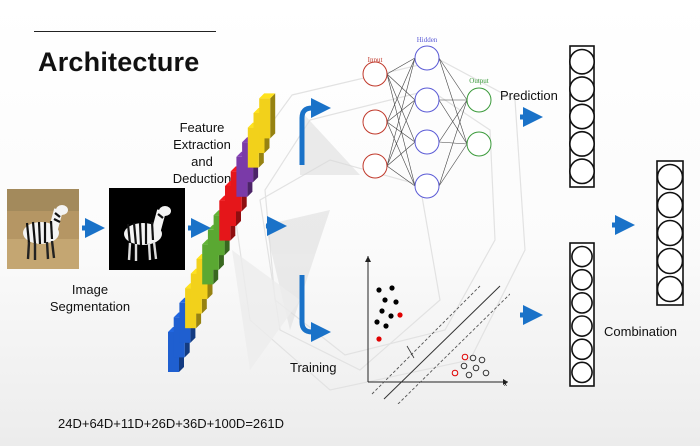 Image resolution: width=700 pixels, height=446 pixels. What do you see at coordinates (171, 423) in the screenshot?
I see `dimension-sum-label: 24D+64D+11D+26D+36D+100D=261D` at bounding box center [171, 423].